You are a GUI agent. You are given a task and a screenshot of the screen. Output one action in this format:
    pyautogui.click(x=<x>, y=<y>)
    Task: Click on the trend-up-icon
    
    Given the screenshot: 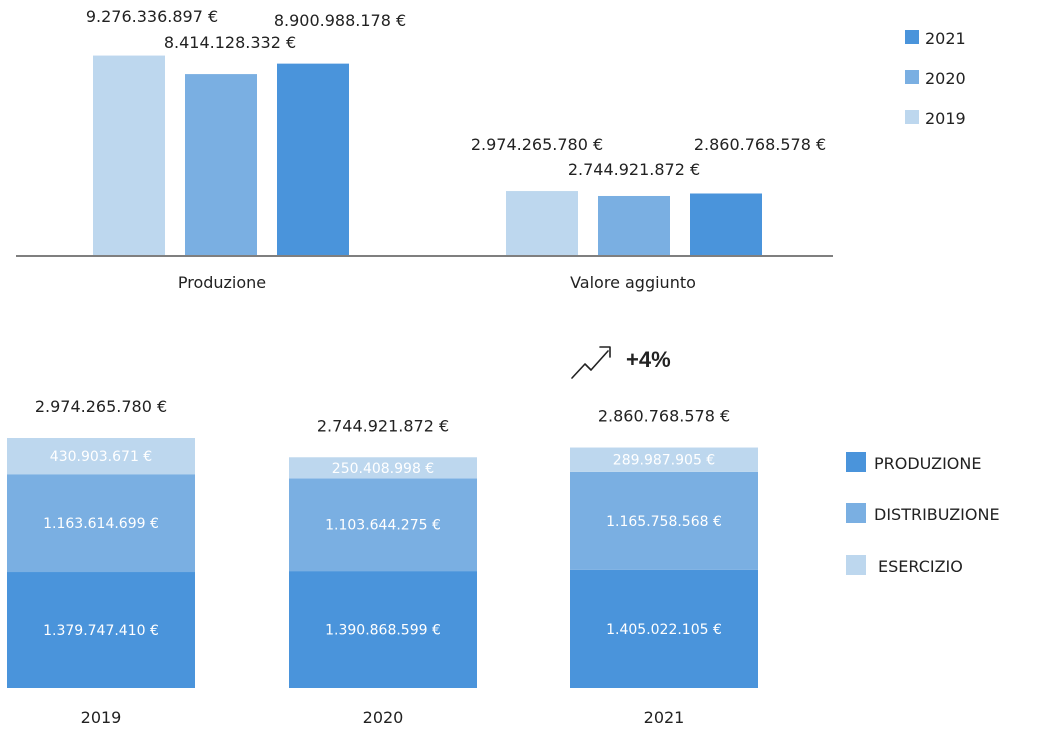 What is the action you would take?
    pyautogui.click(x=591, y=362)
    